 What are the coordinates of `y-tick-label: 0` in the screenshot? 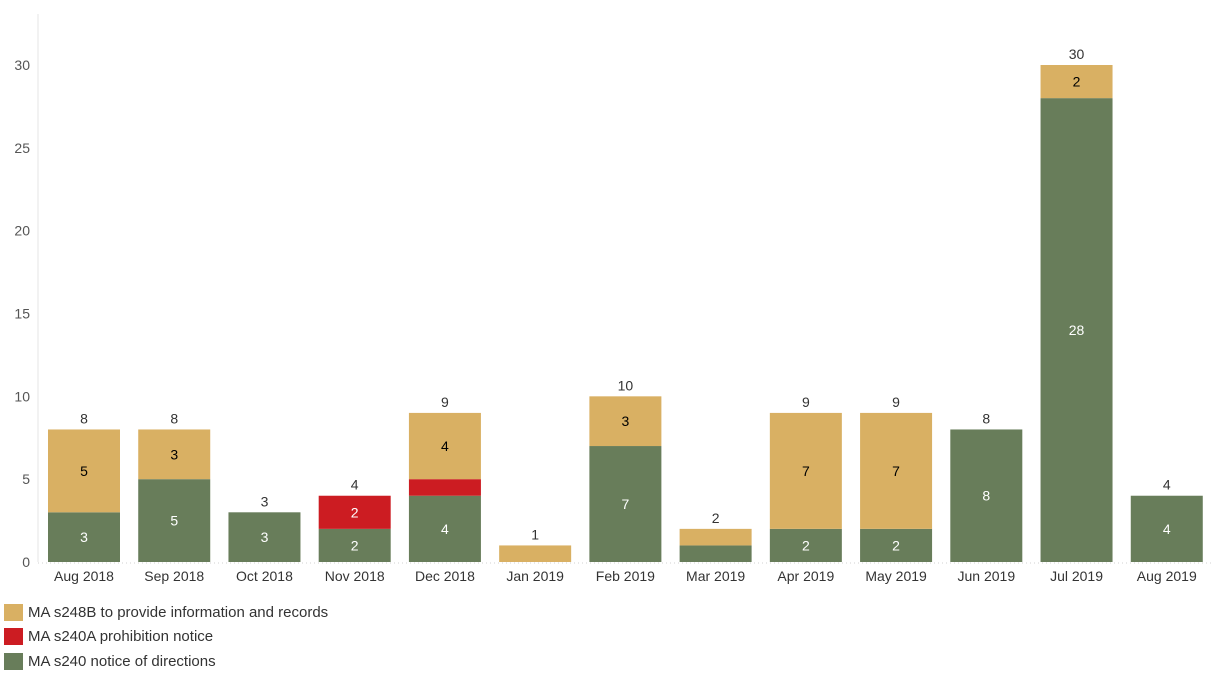 It's located at (26, 562).